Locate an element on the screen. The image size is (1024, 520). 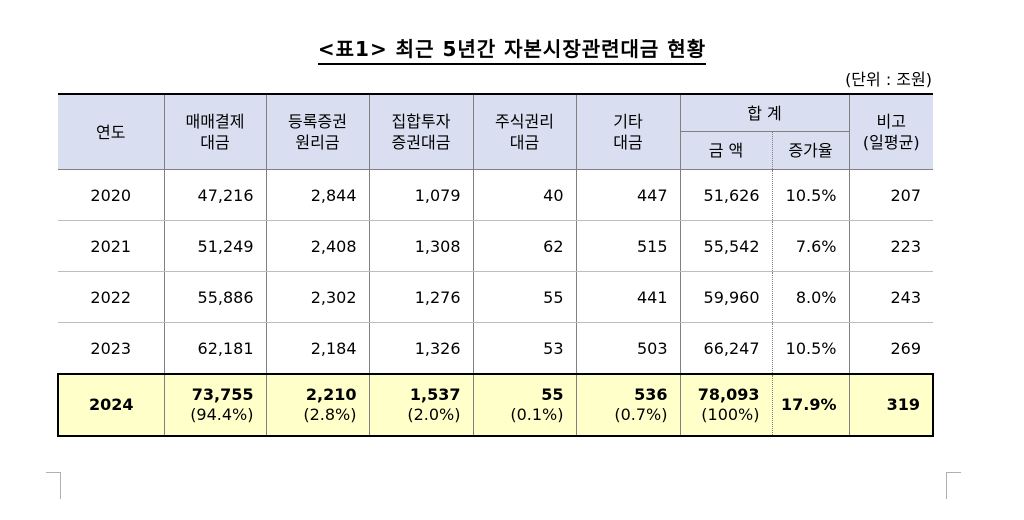
cell-note: 269 is located at coordinates (890, 348).